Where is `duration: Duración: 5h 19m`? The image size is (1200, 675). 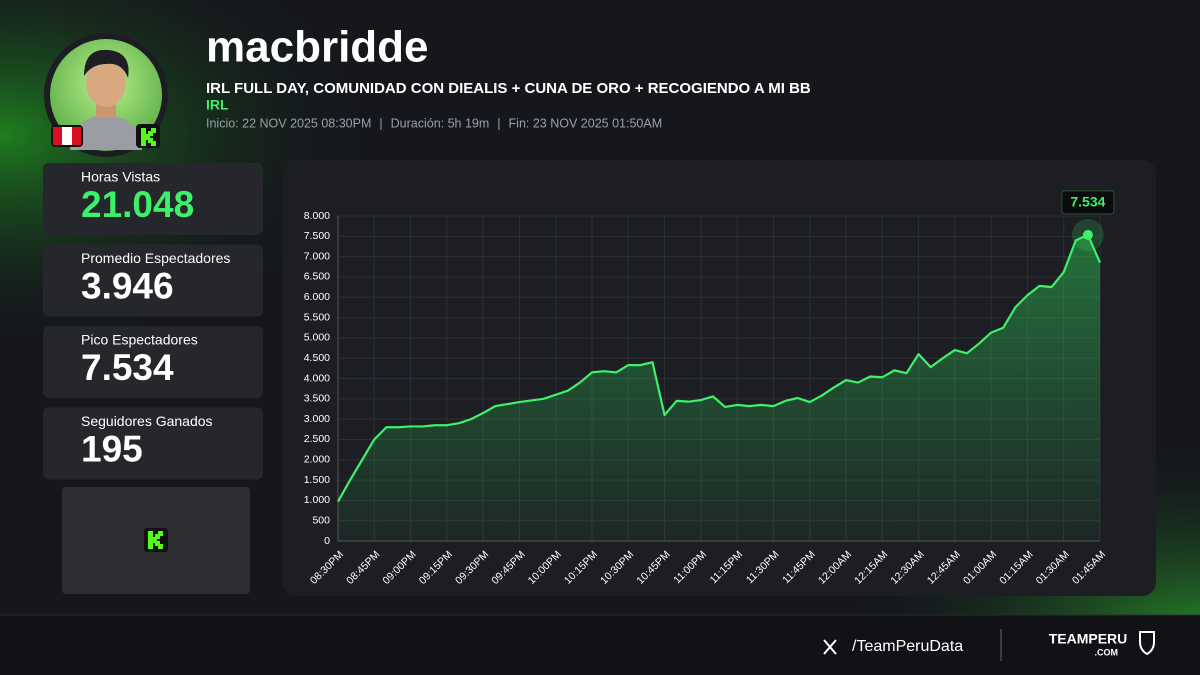 duration: Duración: 5h 19m is located at coordinates (440, 123).